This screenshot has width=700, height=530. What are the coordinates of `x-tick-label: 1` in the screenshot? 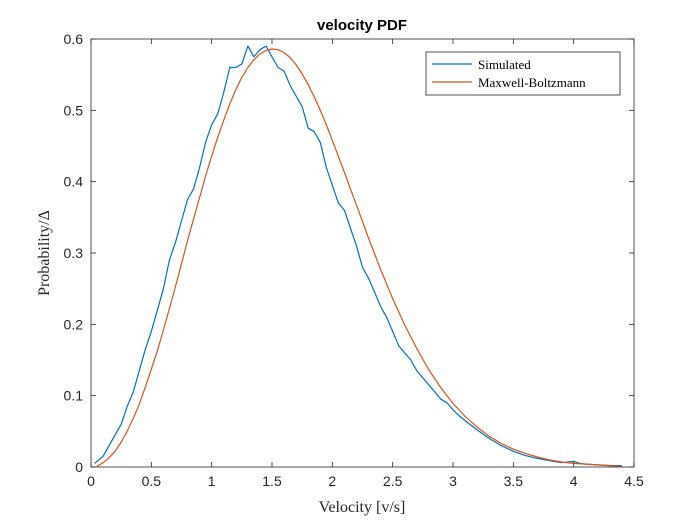 It's located at (212, 481).